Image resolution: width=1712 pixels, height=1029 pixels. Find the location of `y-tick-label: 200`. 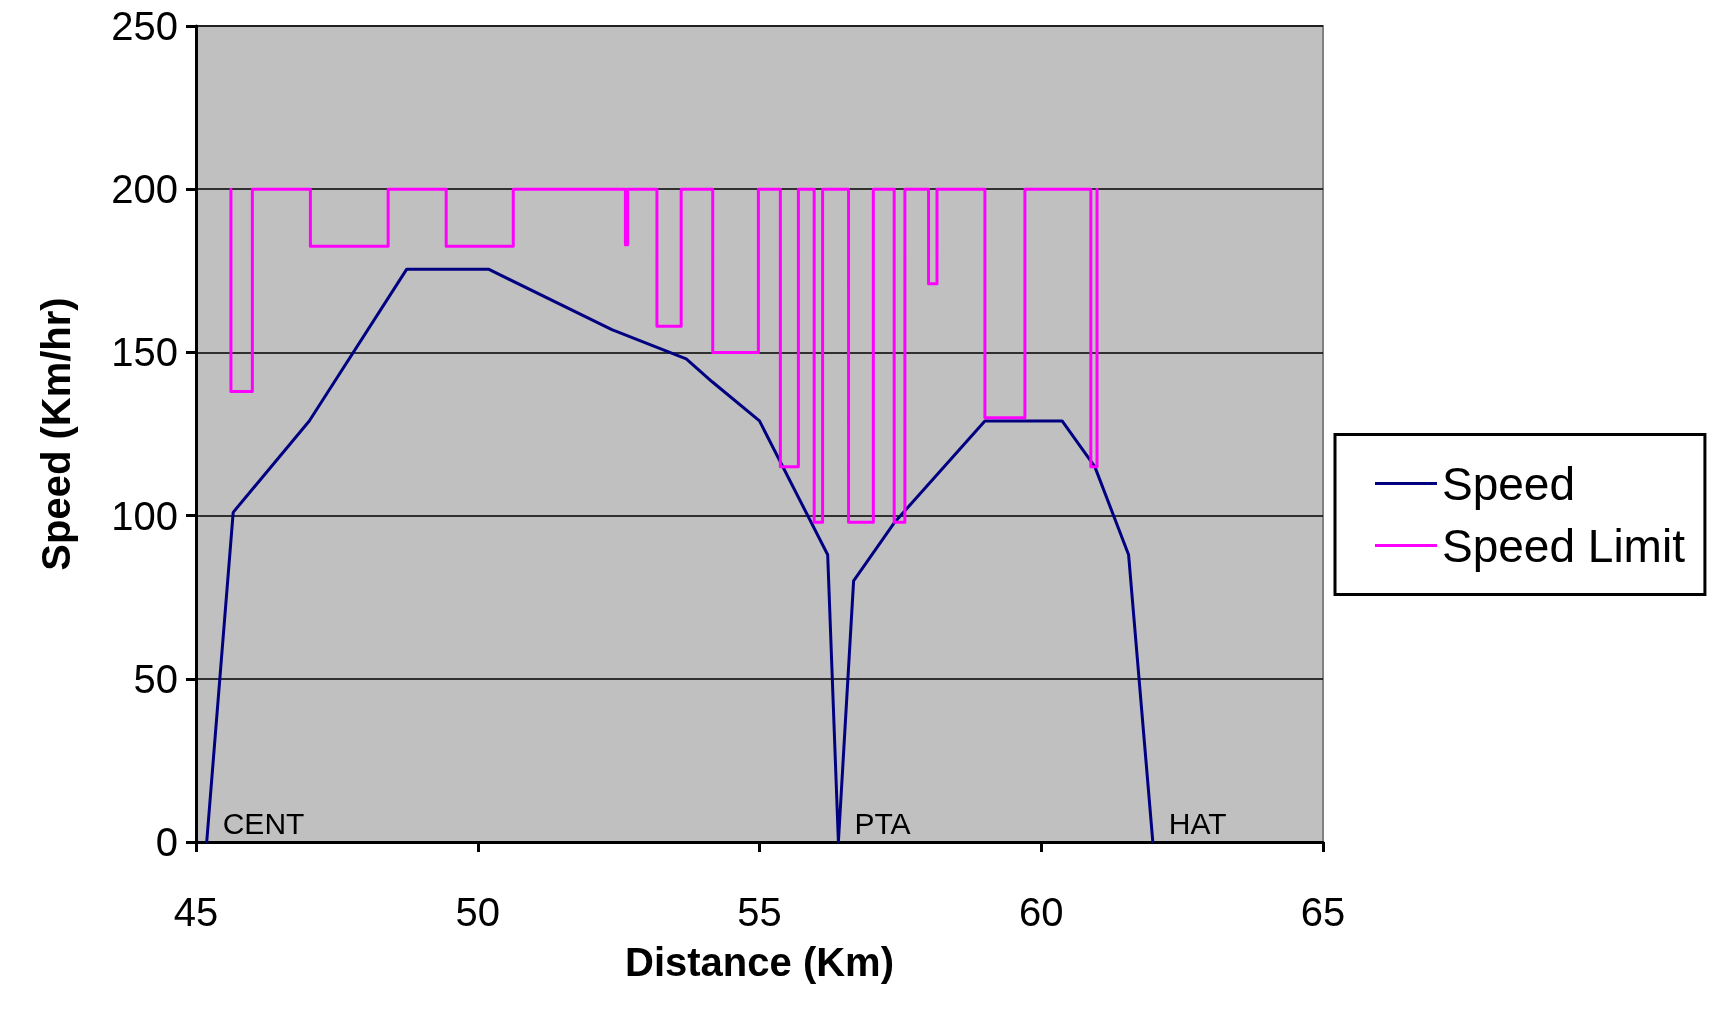

y-tick-label: 200 is located at coordinates (144, 189).